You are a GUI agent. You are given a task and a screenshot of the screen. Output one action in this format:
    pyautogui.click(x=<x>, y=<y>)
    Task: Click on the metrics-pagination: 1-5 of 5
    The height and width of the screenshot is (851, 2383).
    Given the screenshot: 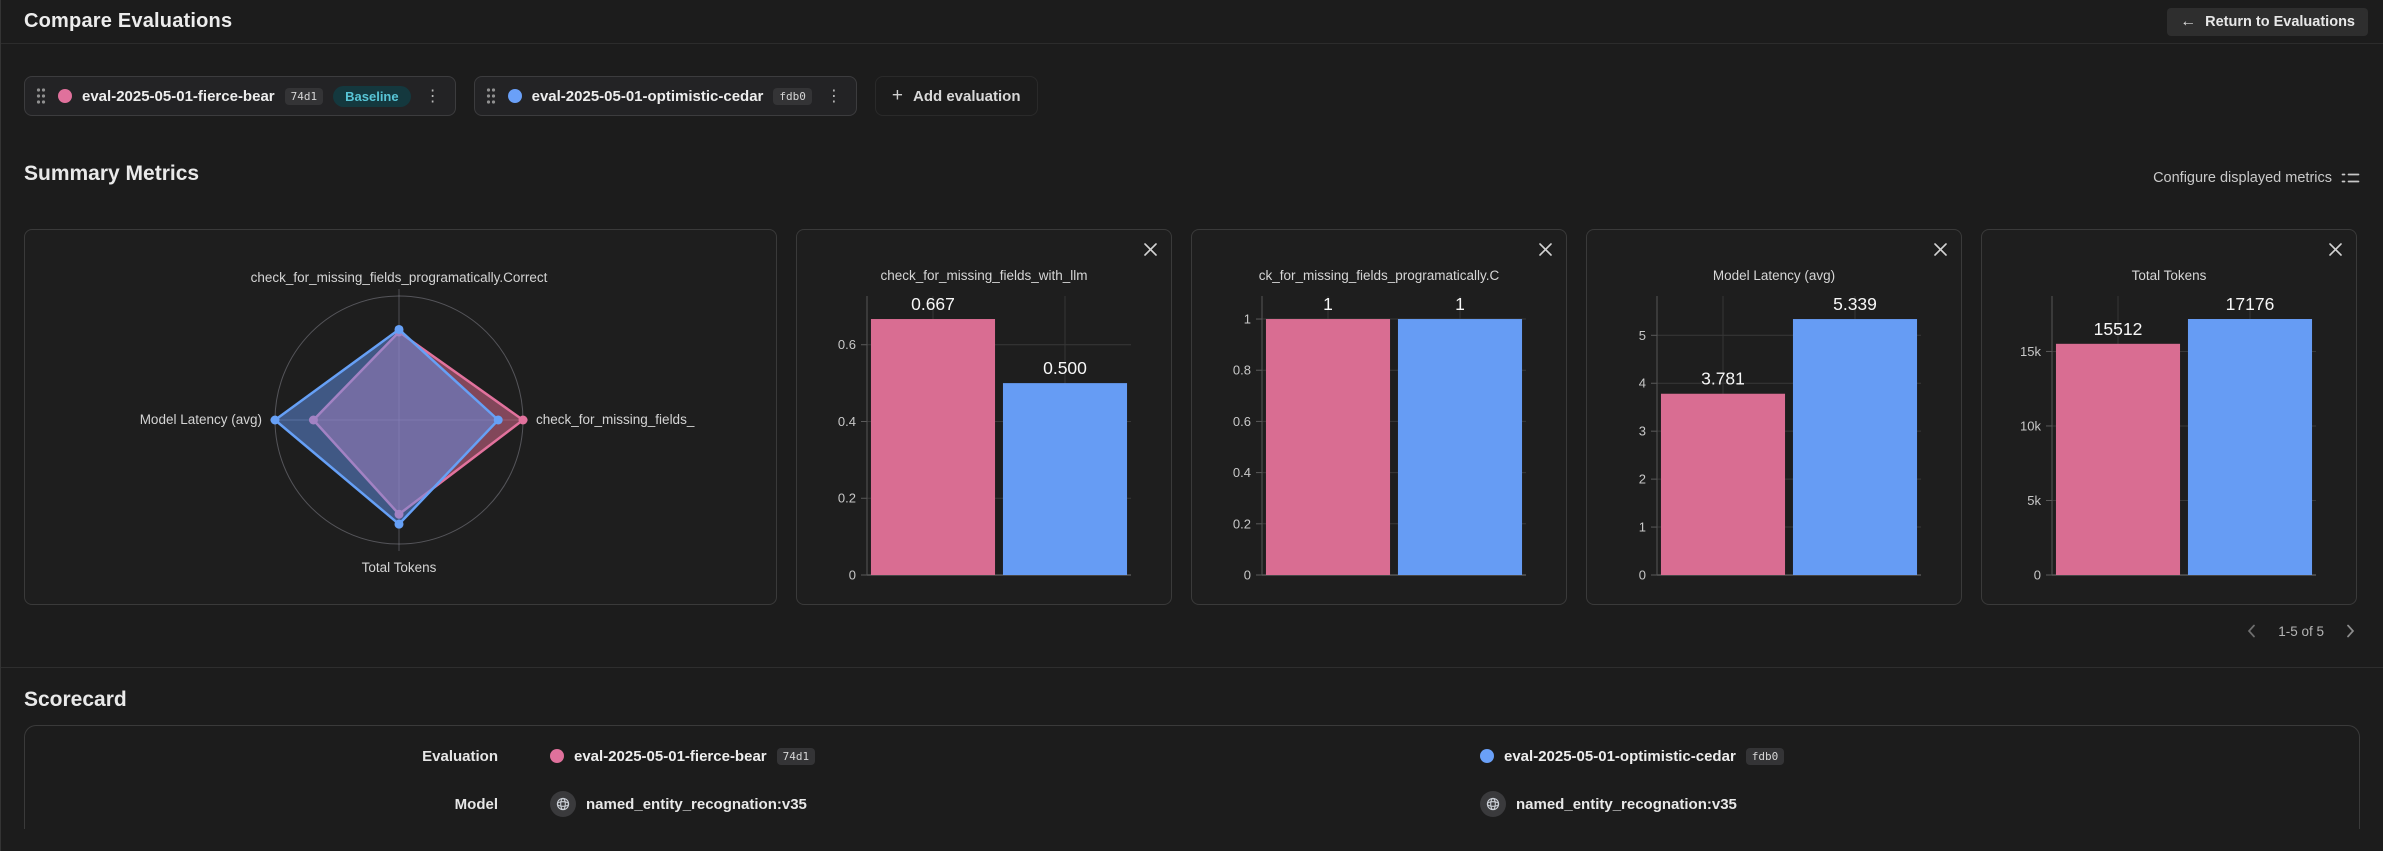 What is the action you would take?
    pyautogui.click(x=1192, y=631)
    